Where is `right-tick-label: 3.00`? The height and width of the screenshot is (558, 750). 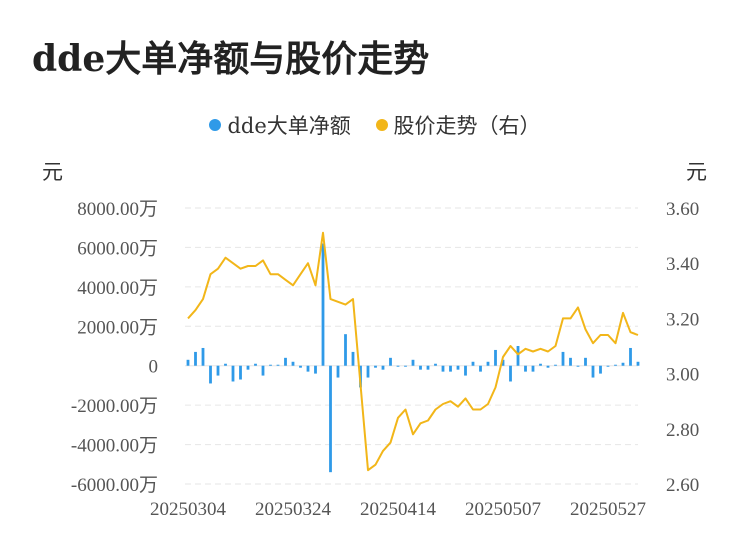 right-tick-label: 3.00 is located at coordinates (682, 375).